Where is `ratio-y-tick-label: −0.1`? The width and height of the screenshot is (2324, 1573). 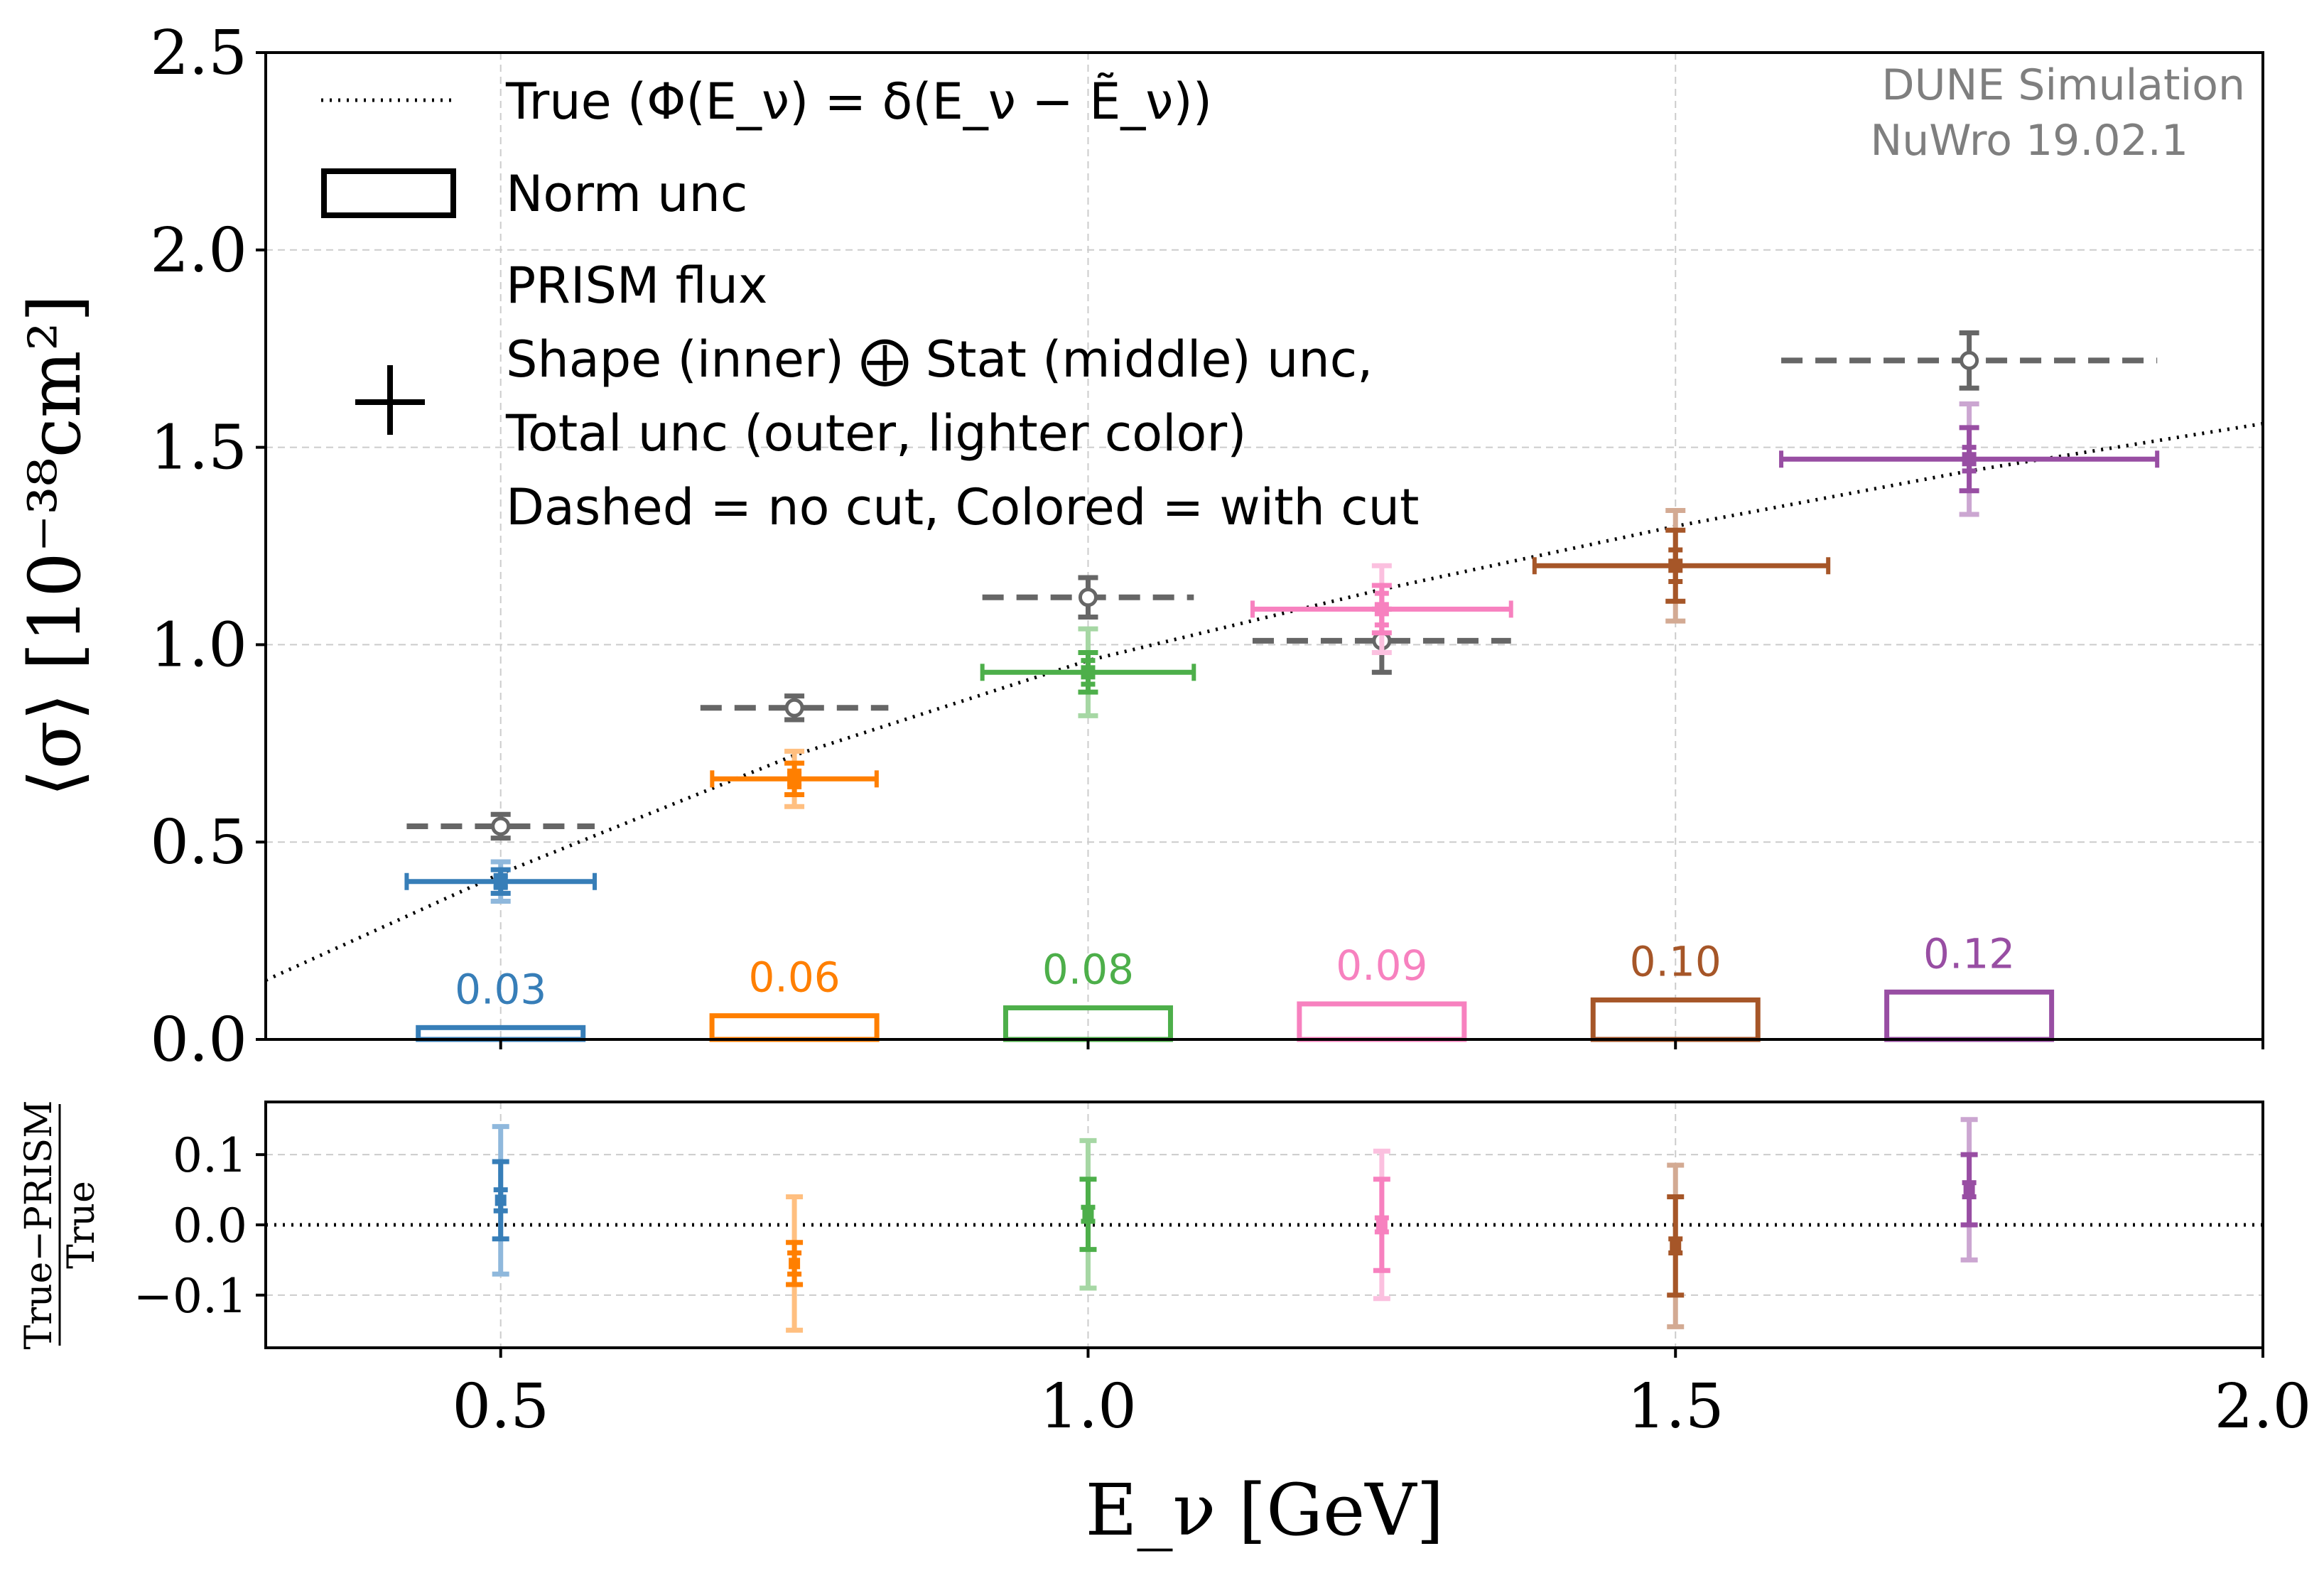 ratio-y-tick-label: −0.1 is located at coordinates (191, 1296).